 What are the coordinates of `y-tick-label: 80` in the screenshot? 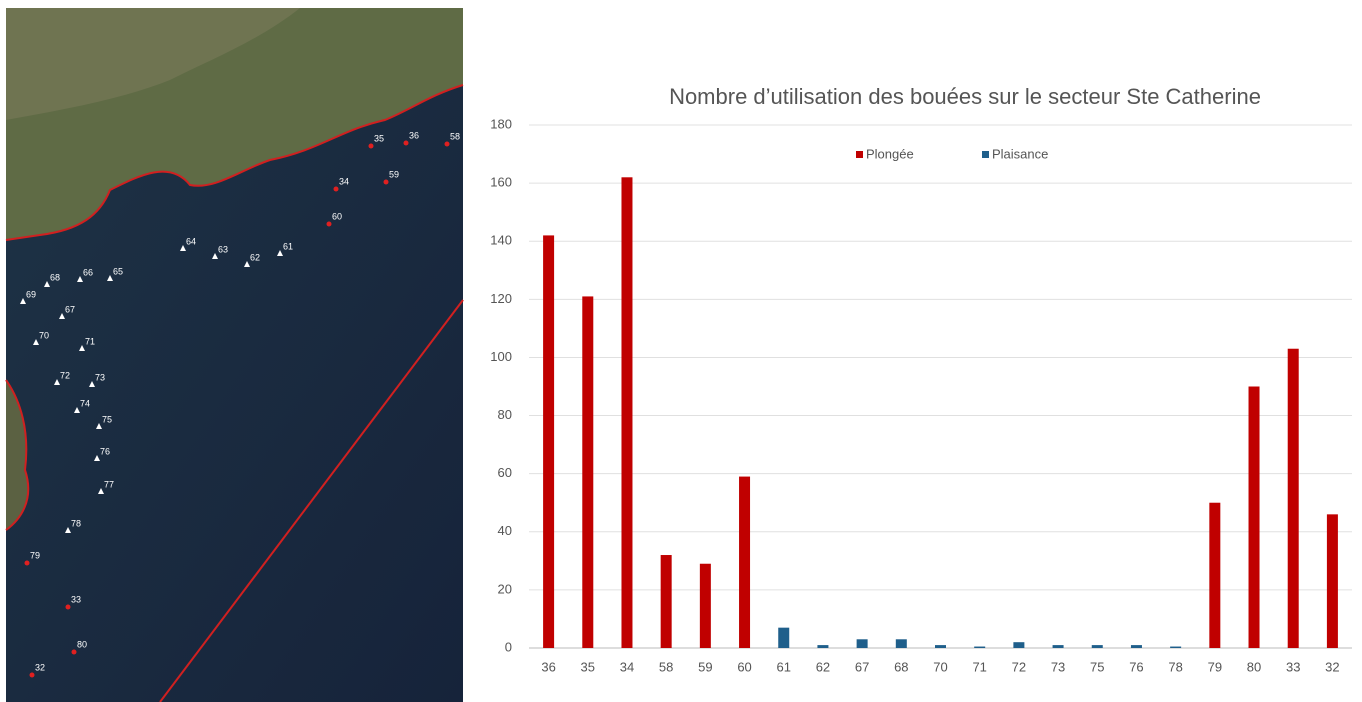 It's located at (505, 414).